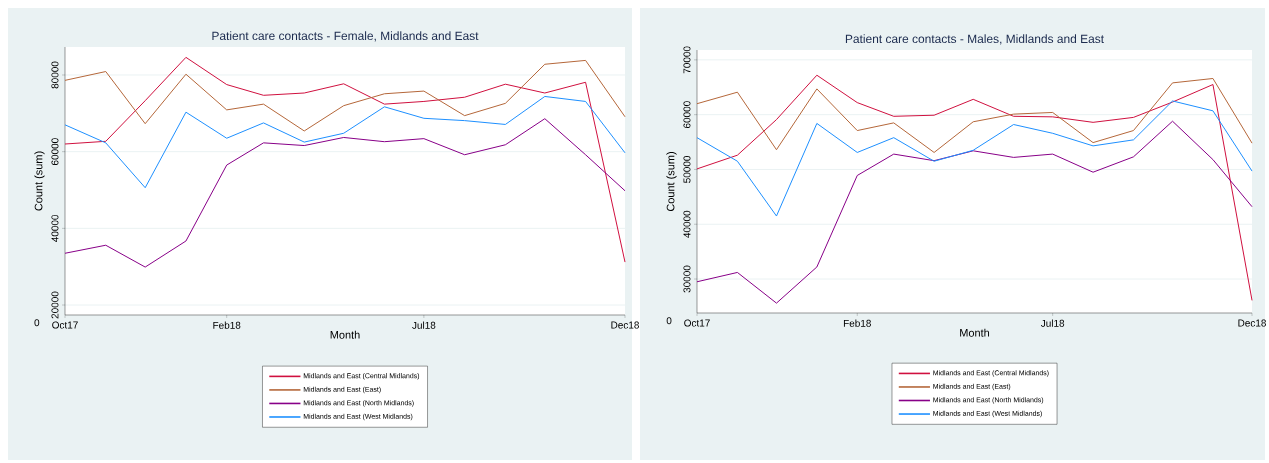  I want to click on y-tick-label: 20000, so click(55, 305).